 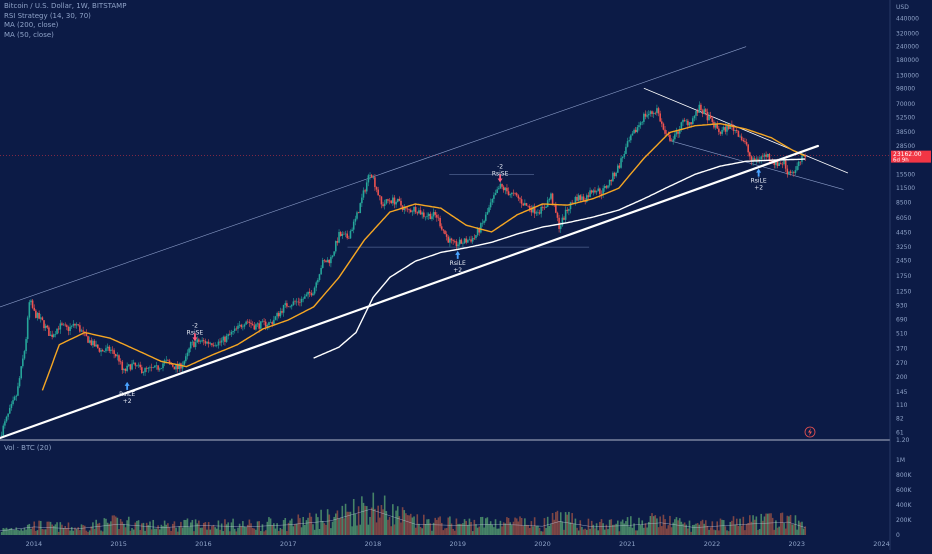 I want to click on price-axis-label: 28500, so click(x=905, y=146).